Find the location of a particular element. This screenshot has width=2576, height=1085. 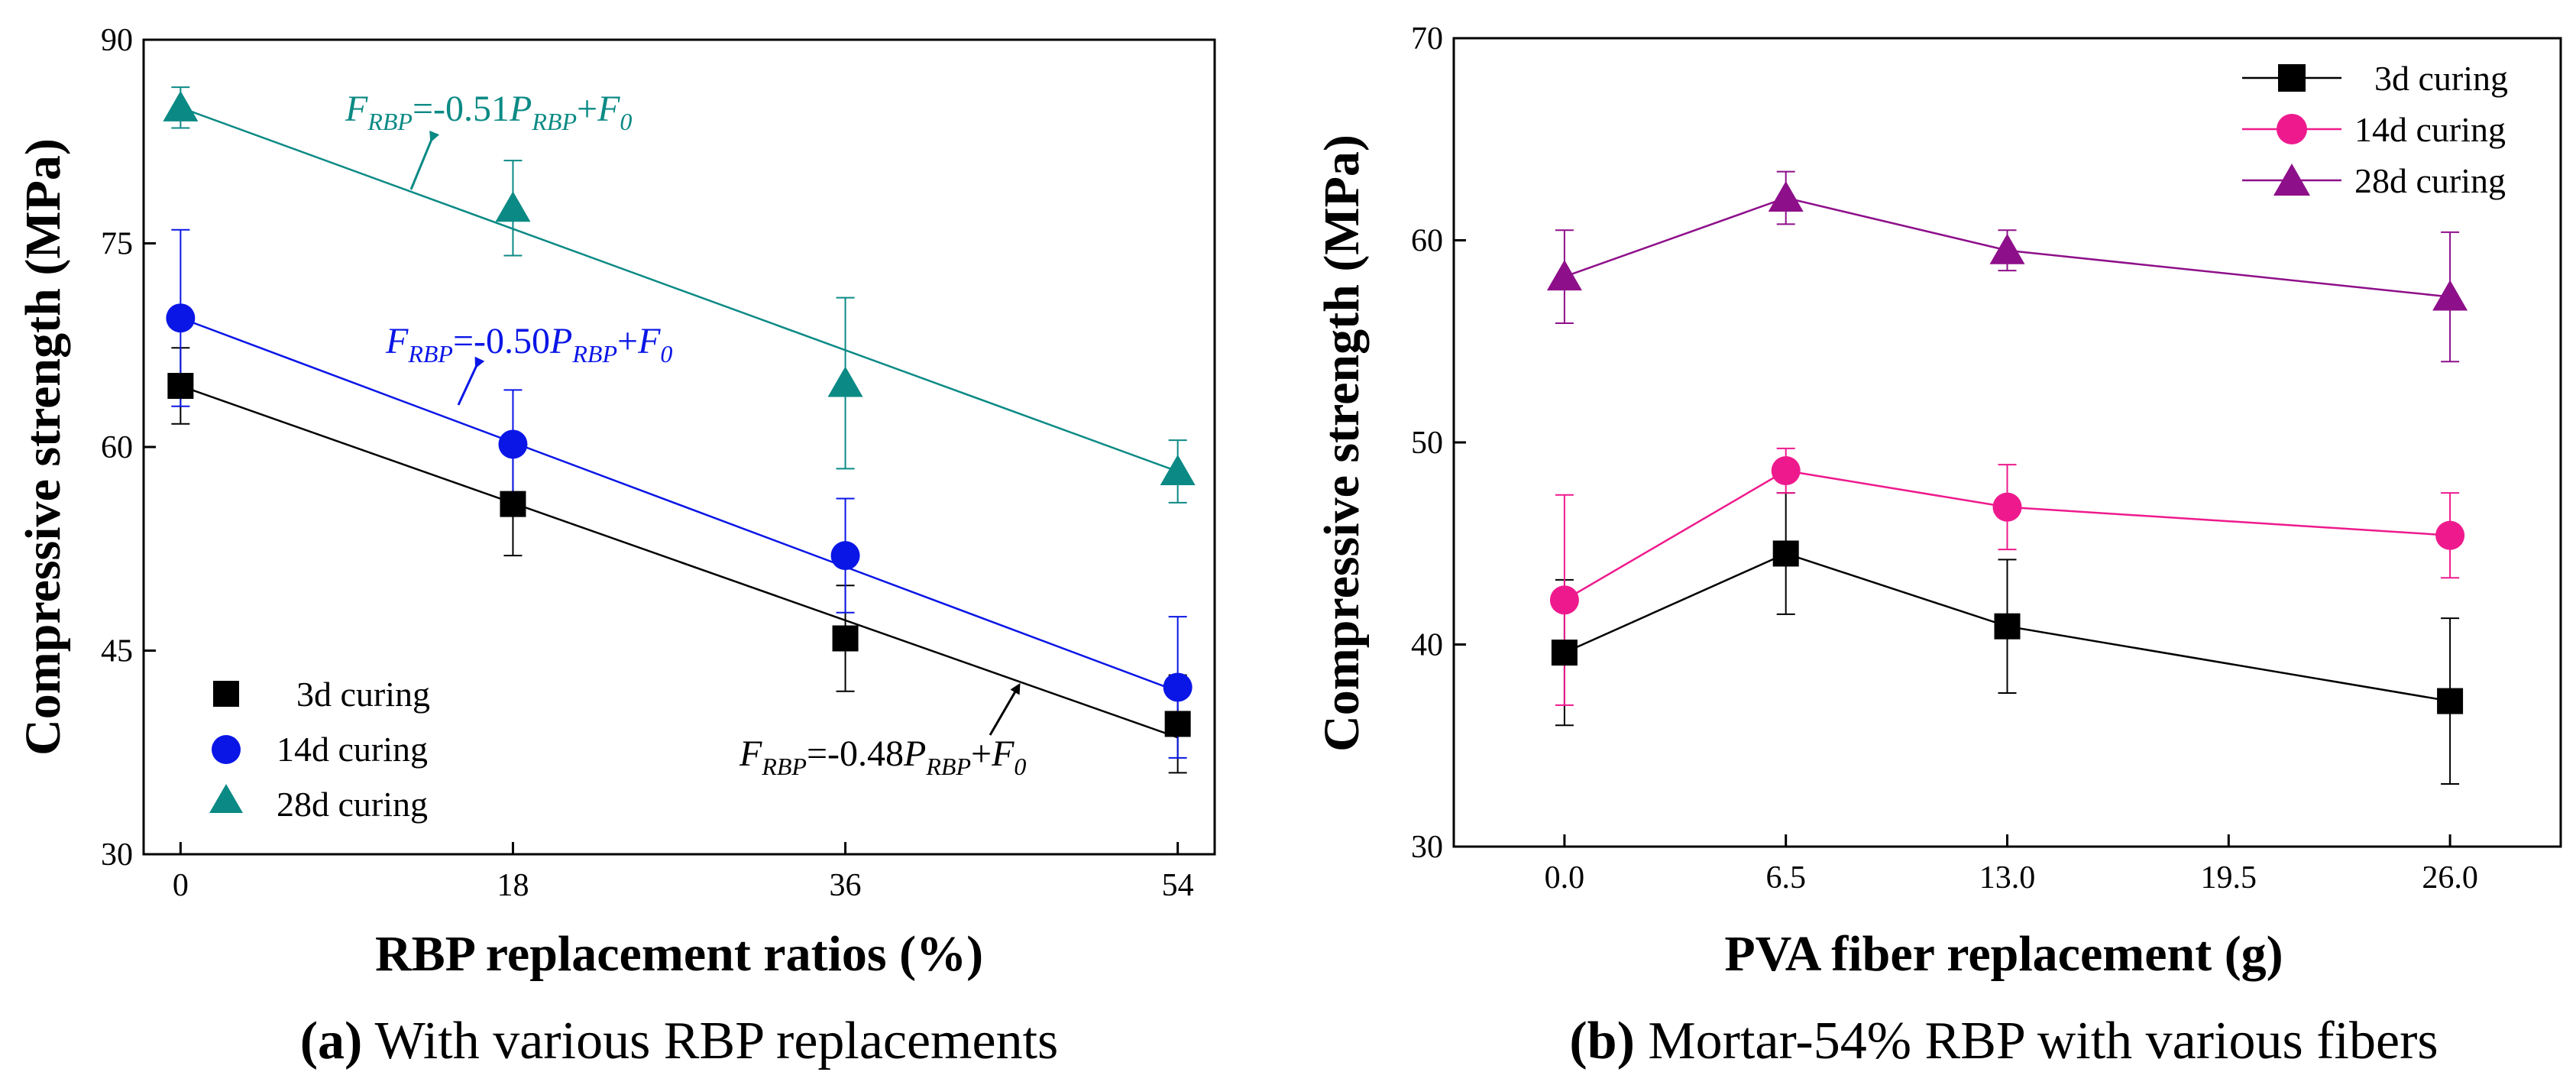

legend-b-28d-label: 28d curing is located at coordinates (2430, 180).